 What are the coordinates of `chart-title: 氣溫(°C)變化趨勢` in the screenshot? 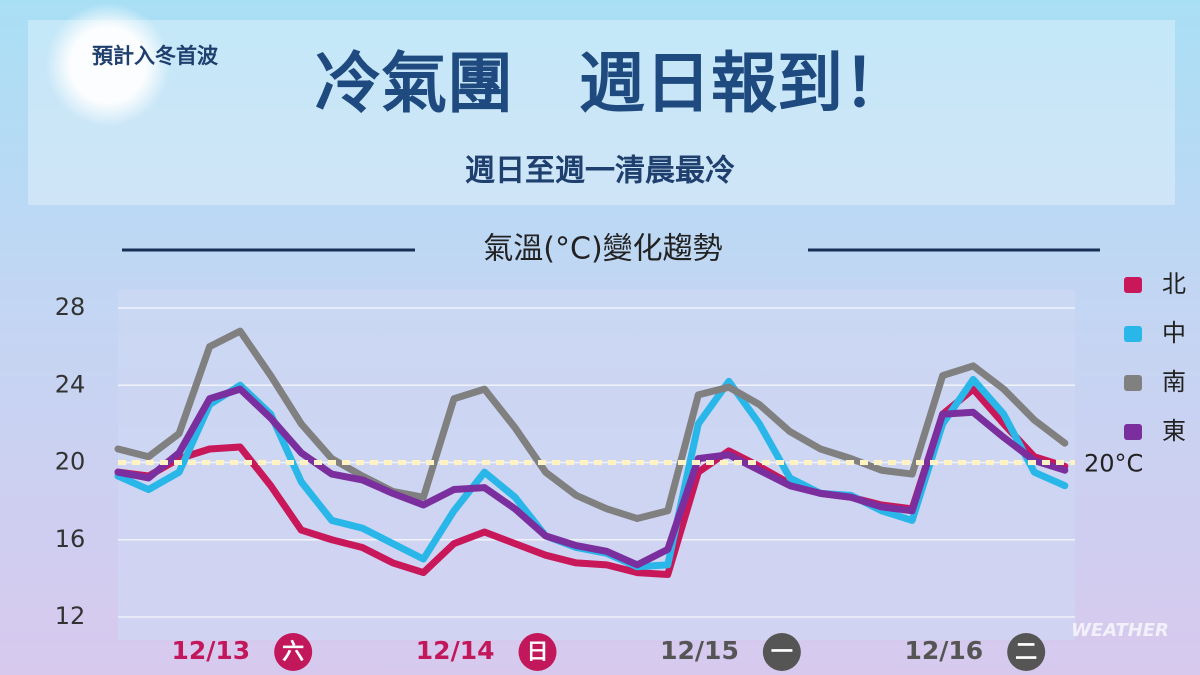 It's located at (602, 249).